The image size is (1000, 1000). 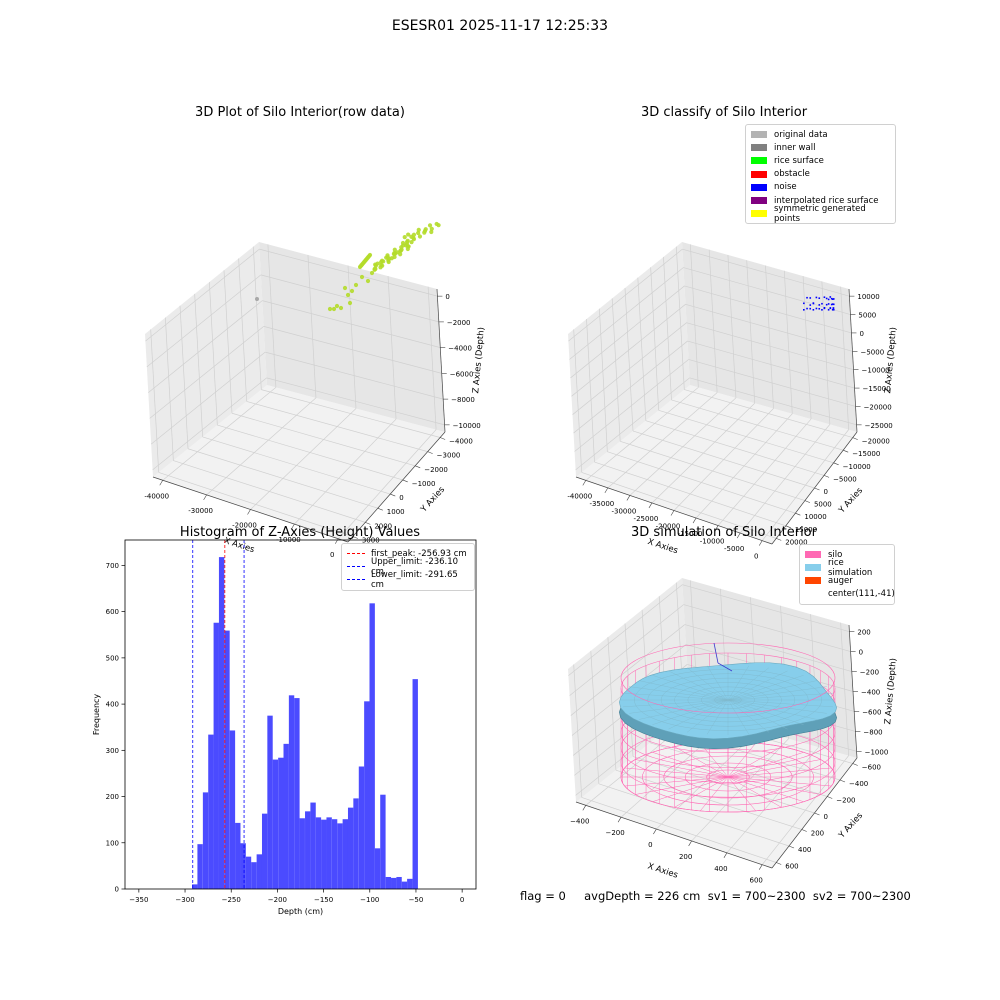 What do you see at coordinates (467, 426) in the screenshot?
I see `z-tick-label: −10000` at bounding box center [467, 426].